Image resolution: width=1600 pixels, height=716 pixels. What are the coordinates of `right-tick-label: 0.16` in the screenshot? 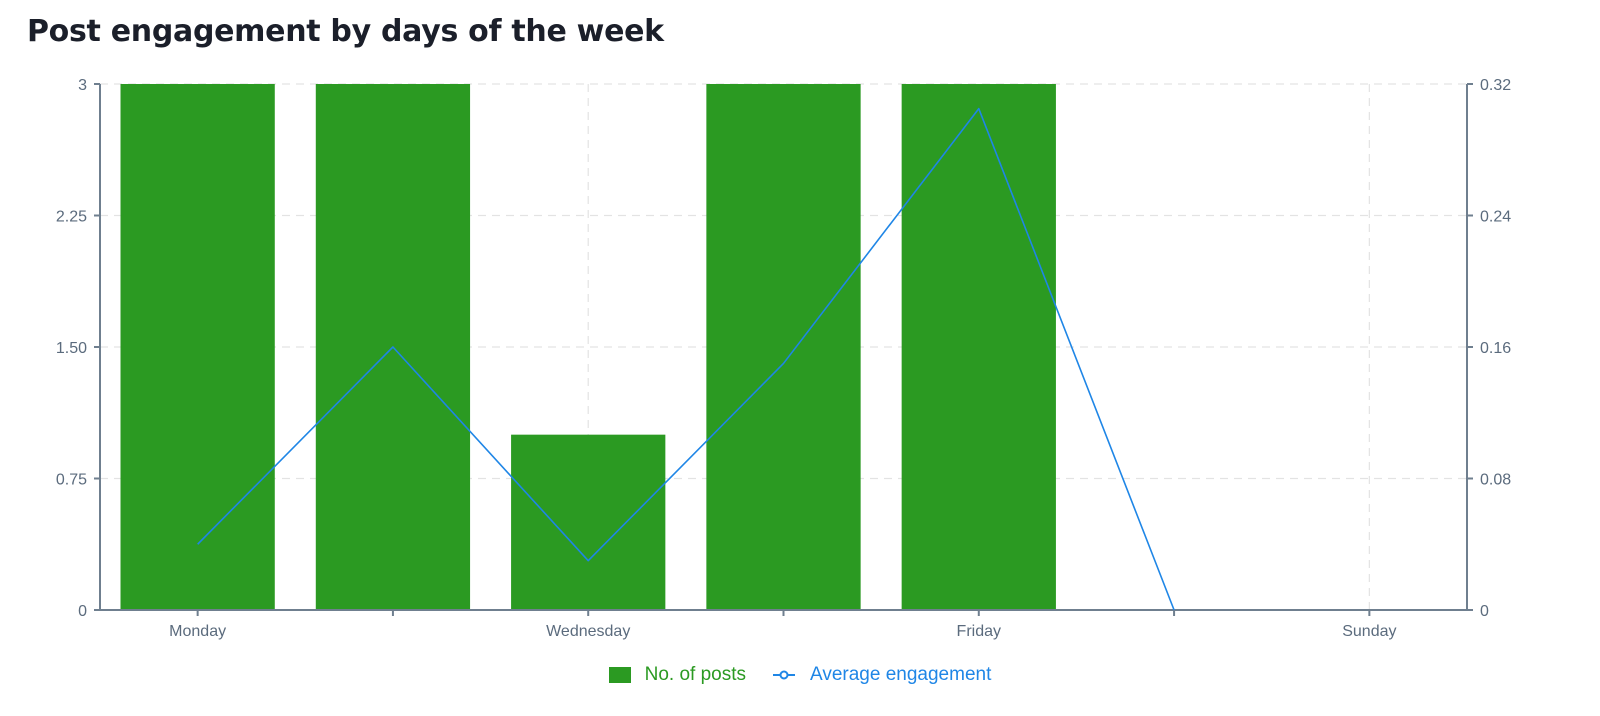 It's located at (1495, 348).